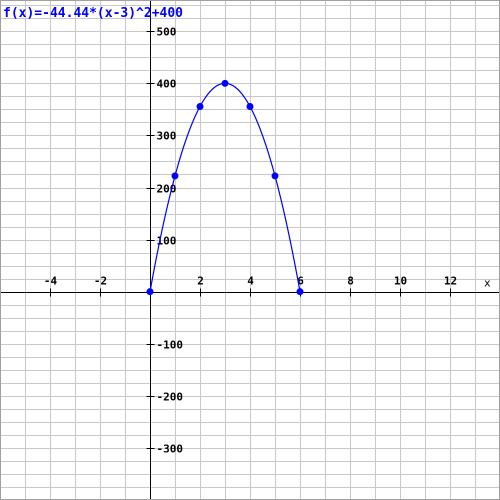 This screenshot has height=500, width=500. What do you see at coordinates (487, 283) in the screenshot?
I see `x-axis-label: x` at bounding box center [487, 283].